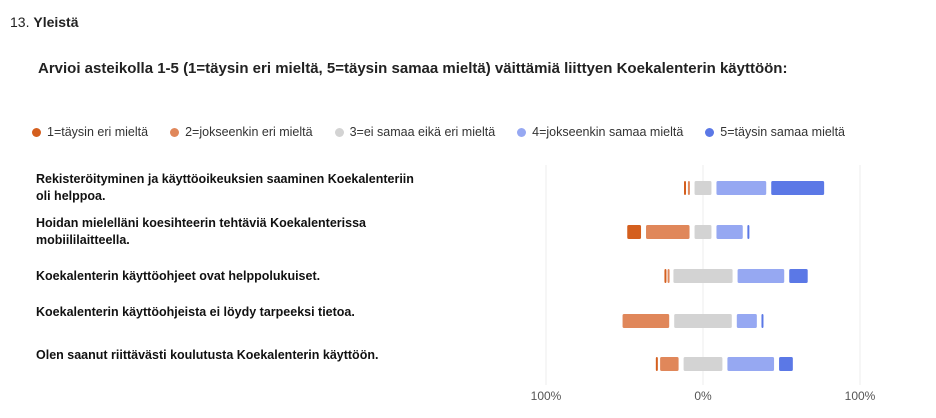 The height and width of the screenshot is (418, 936). What do you see at coordinates (56, 22) in the screenshot?
I see `question-title: Yleistä` at bounding box center [56, 22].